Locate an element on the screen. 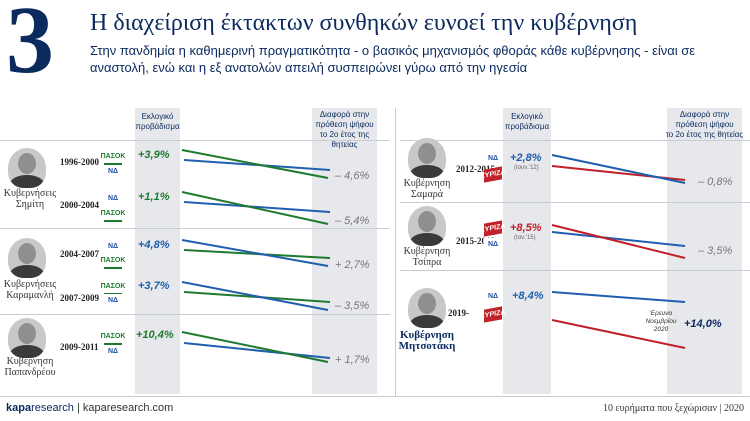 This screenshot has width=750, height=421. footer is located at coordinates (375, 408).